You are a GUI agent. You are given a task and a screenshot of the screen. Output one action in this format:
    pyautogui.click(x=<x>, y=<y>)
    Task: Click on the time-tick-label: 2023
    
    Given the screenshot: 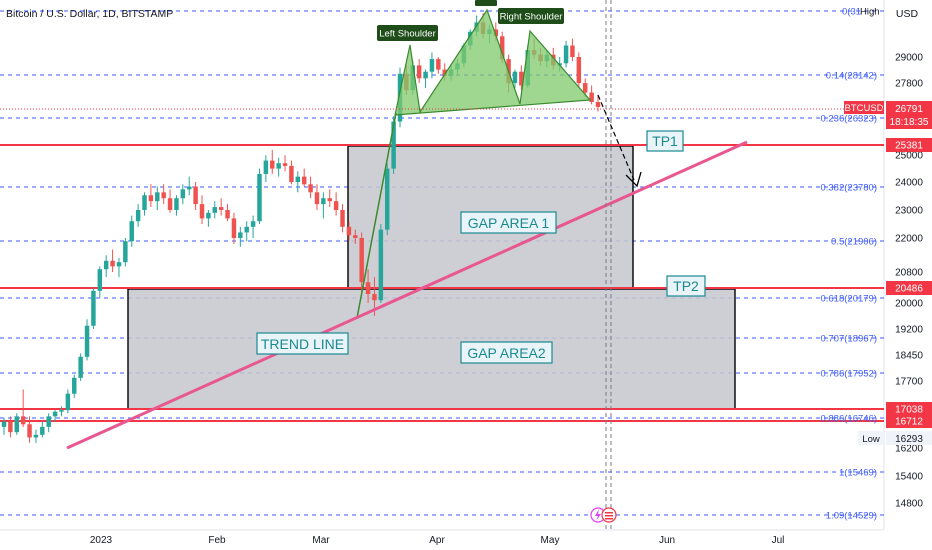 What is the action you would take?
    pyautogui.click(x=101, y=540)
    